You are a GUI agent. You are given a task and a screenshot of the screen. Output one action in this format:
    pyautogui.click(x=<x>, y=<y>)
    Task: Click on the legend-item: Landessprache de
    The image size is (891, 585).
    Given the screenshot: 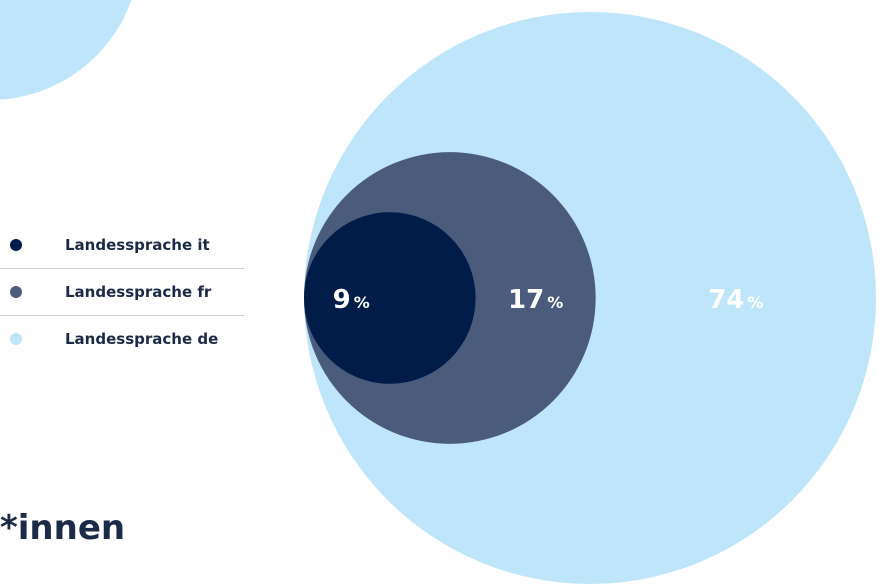 What is the action you would take?
    pyautogui.click(x=122, y=338)
    